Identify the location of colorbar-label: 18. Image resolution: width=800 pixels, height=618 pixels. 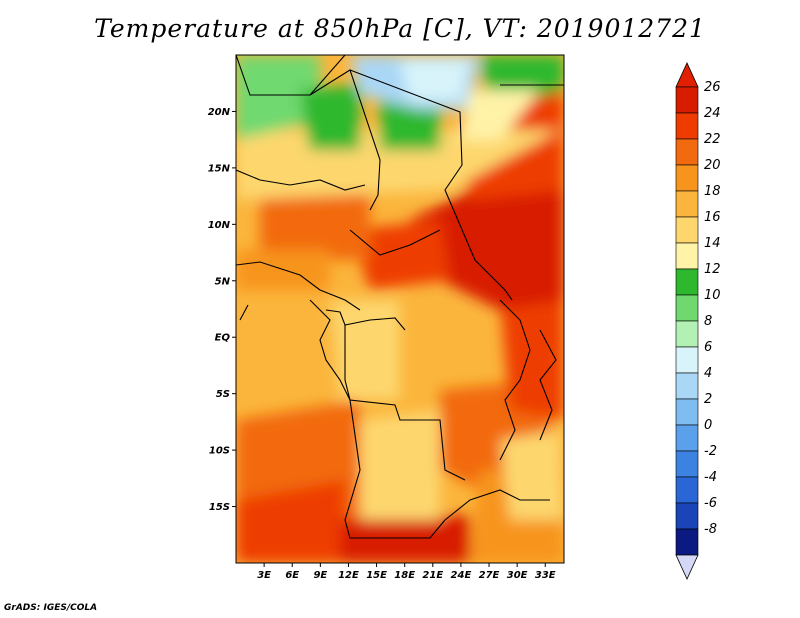
(712, 191).